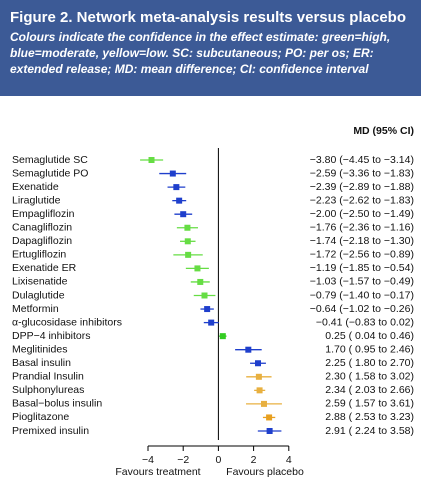 The width and height of the screenshot is (421, 490). Describe the element at coordinates (148, 460) in the screenshot. I see `x-tick-label: −4` at that location.